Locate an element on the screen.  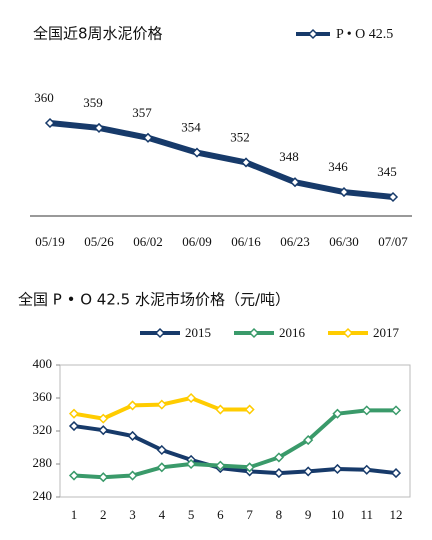
x-tick-label: 11 is located at coordinates (366, 514).